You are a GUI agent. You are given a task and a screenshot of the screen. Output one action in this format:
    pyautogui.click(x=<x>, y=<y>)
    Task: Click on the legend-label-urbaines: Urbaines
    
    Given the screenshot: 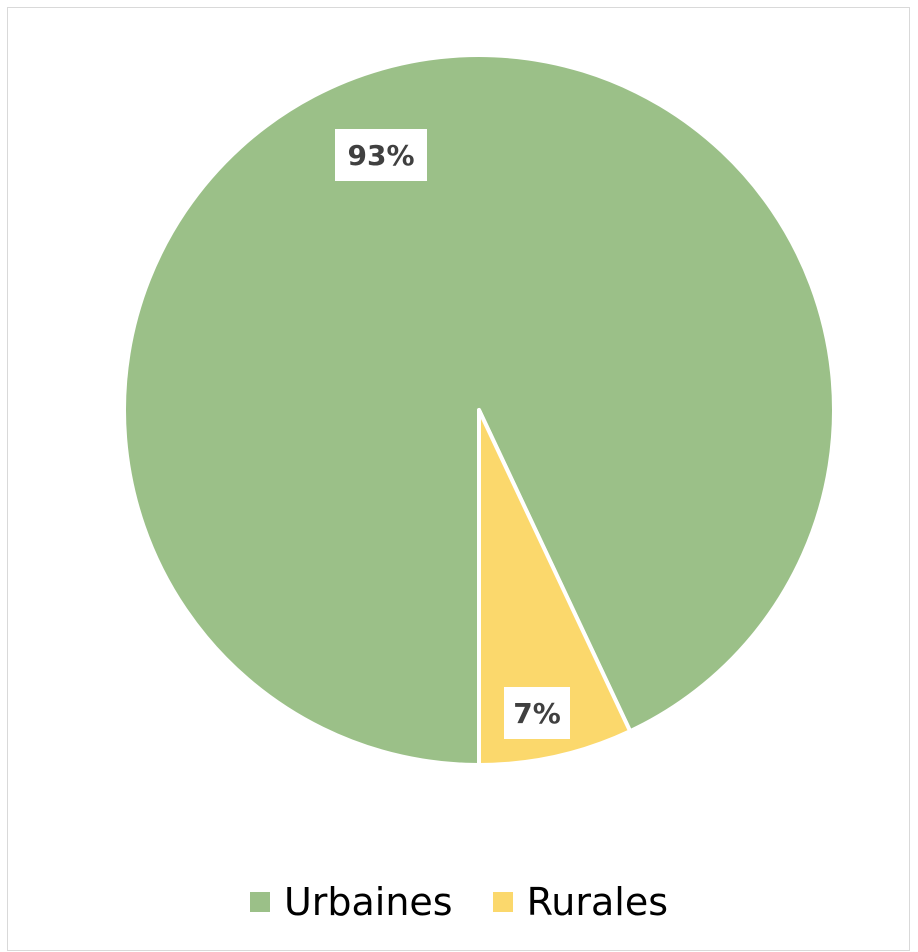 What is the action you would take?
    pyautogui.click(x=368, y=902)
    